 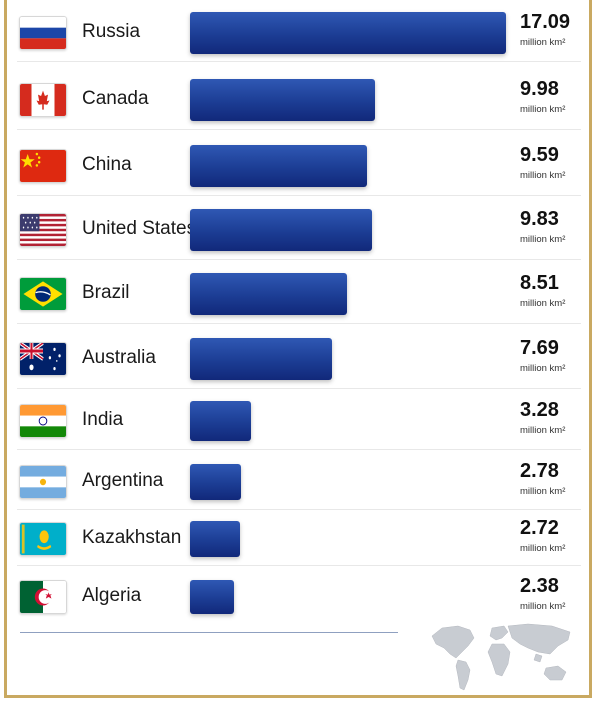 I want to click on bar-row-australia: Australia 7.69 million km², so click(x=298, y=359).